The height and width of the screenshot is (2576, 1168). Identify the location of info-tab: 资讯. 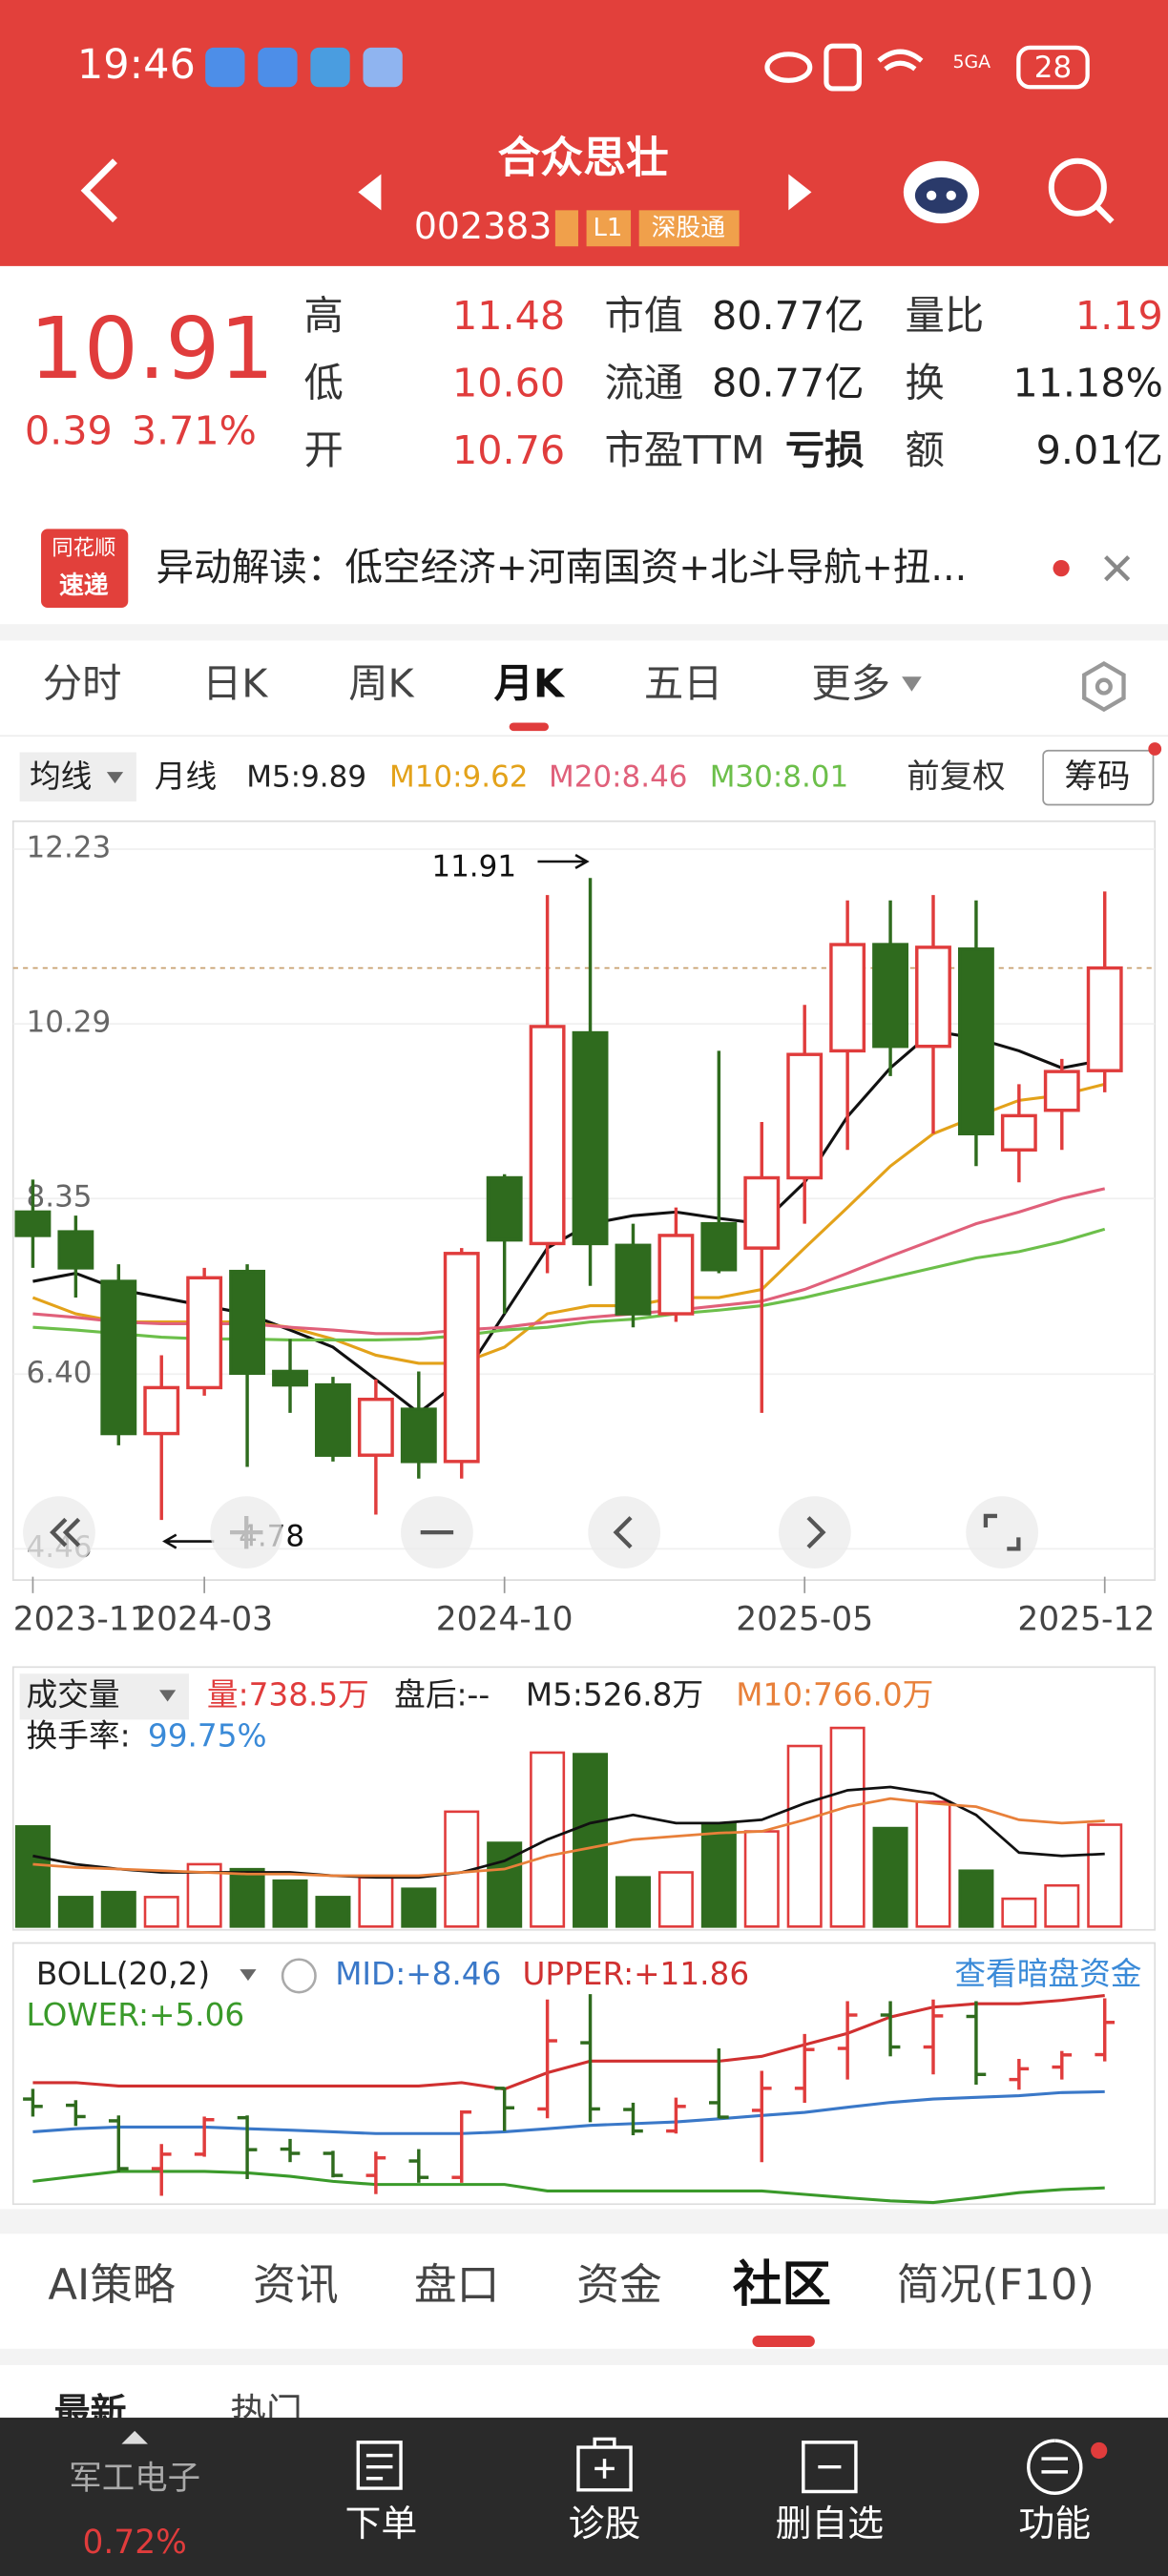
(296, 2284).